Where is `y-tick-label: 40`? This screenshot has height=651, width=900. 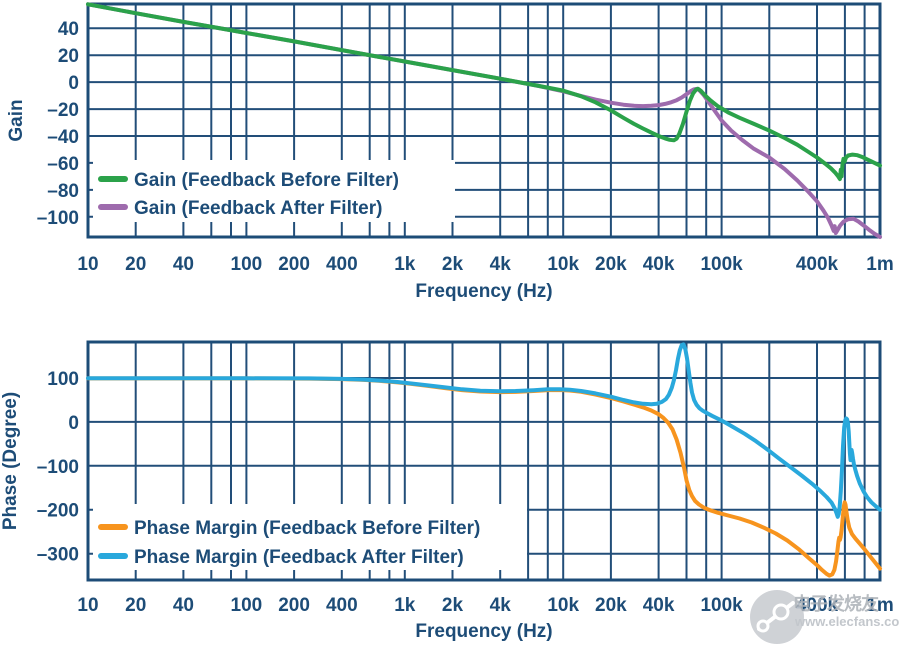 y-tick-label: 40 is located at coordinates (68, 29).